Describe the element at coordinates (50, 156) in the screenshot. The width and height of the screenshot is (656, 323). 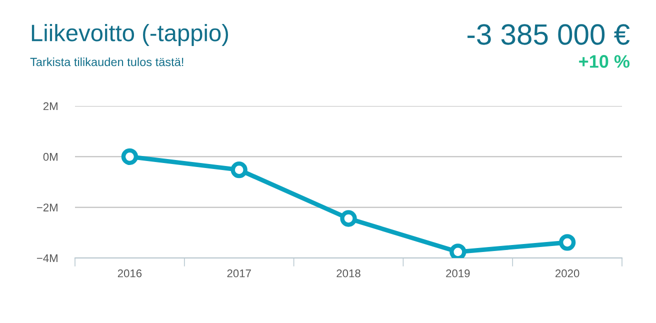
I see `y-tick-label: 0M` at that location.